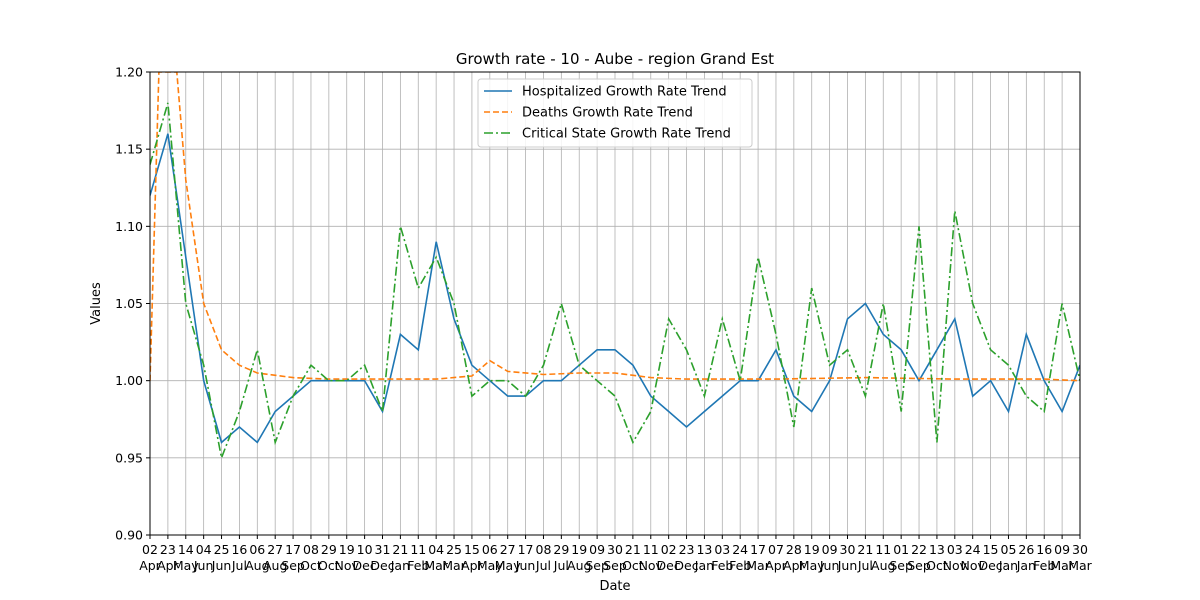 This screenshot has height=600, width=1200. I want to click on y-tick-label: 1.20, so click(129, 72).